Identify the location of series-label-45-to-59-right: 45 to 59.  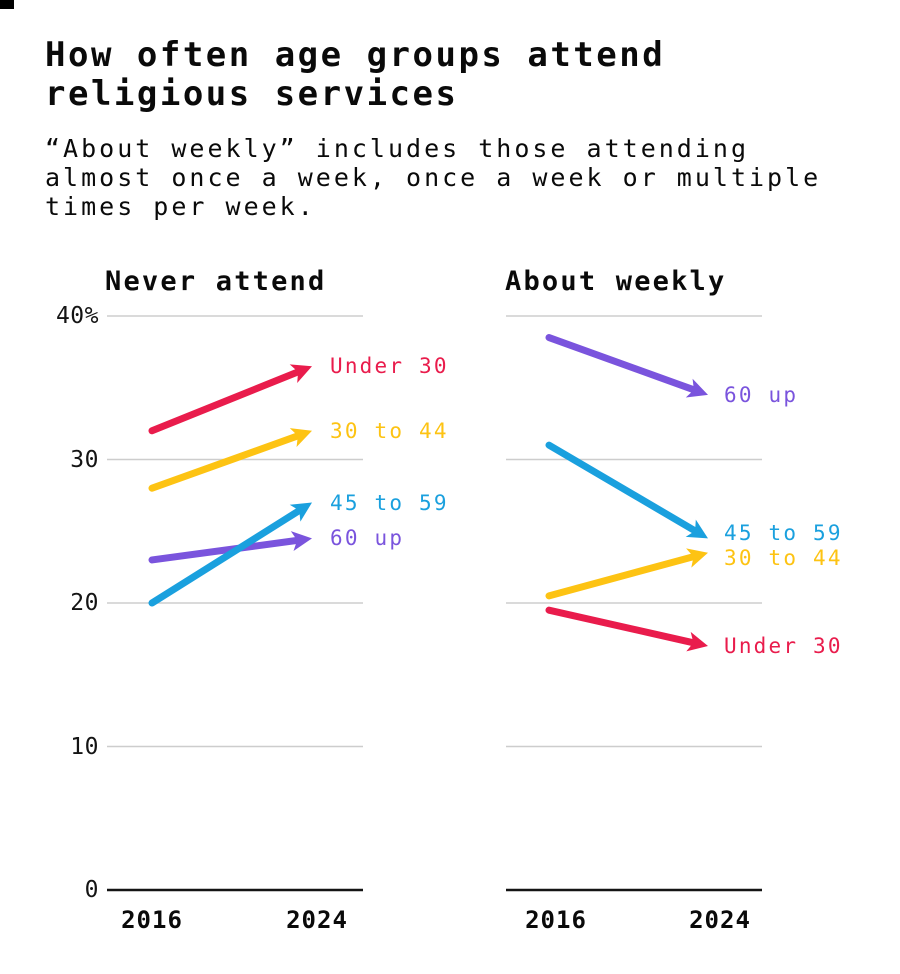
(783, 533).